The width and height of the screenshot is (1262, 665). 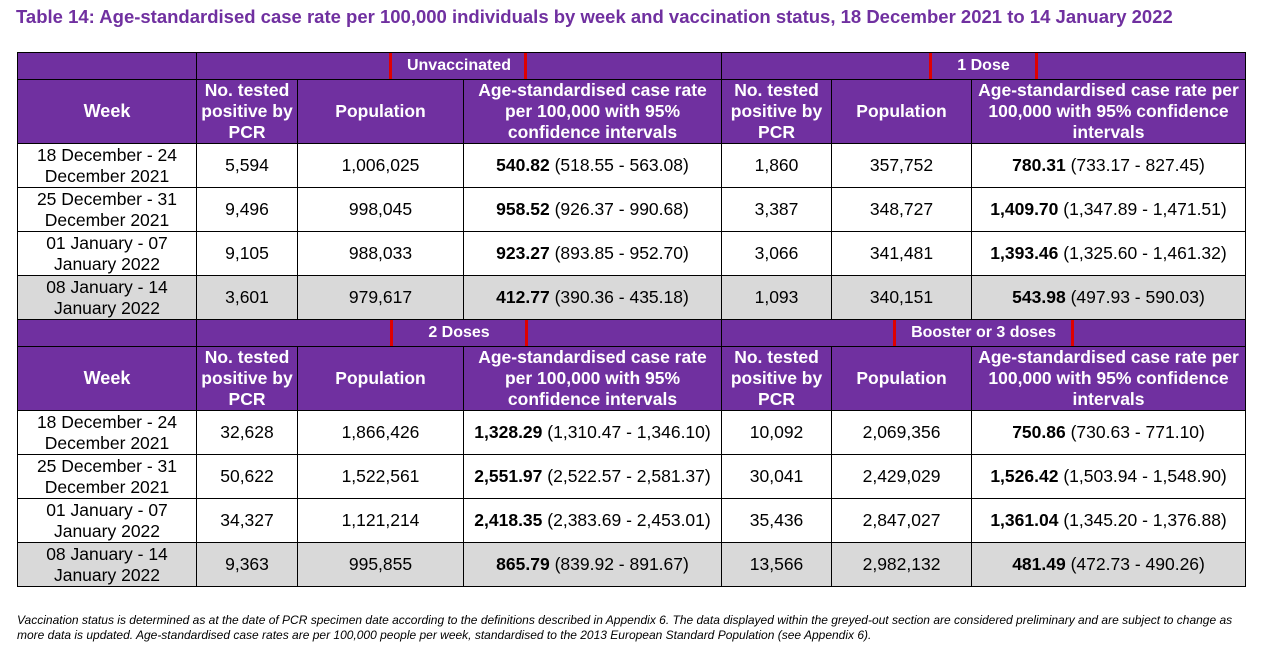 I want to click on group-header-row: Unvaccinated 1 Dose, so click(x=632, y=66).